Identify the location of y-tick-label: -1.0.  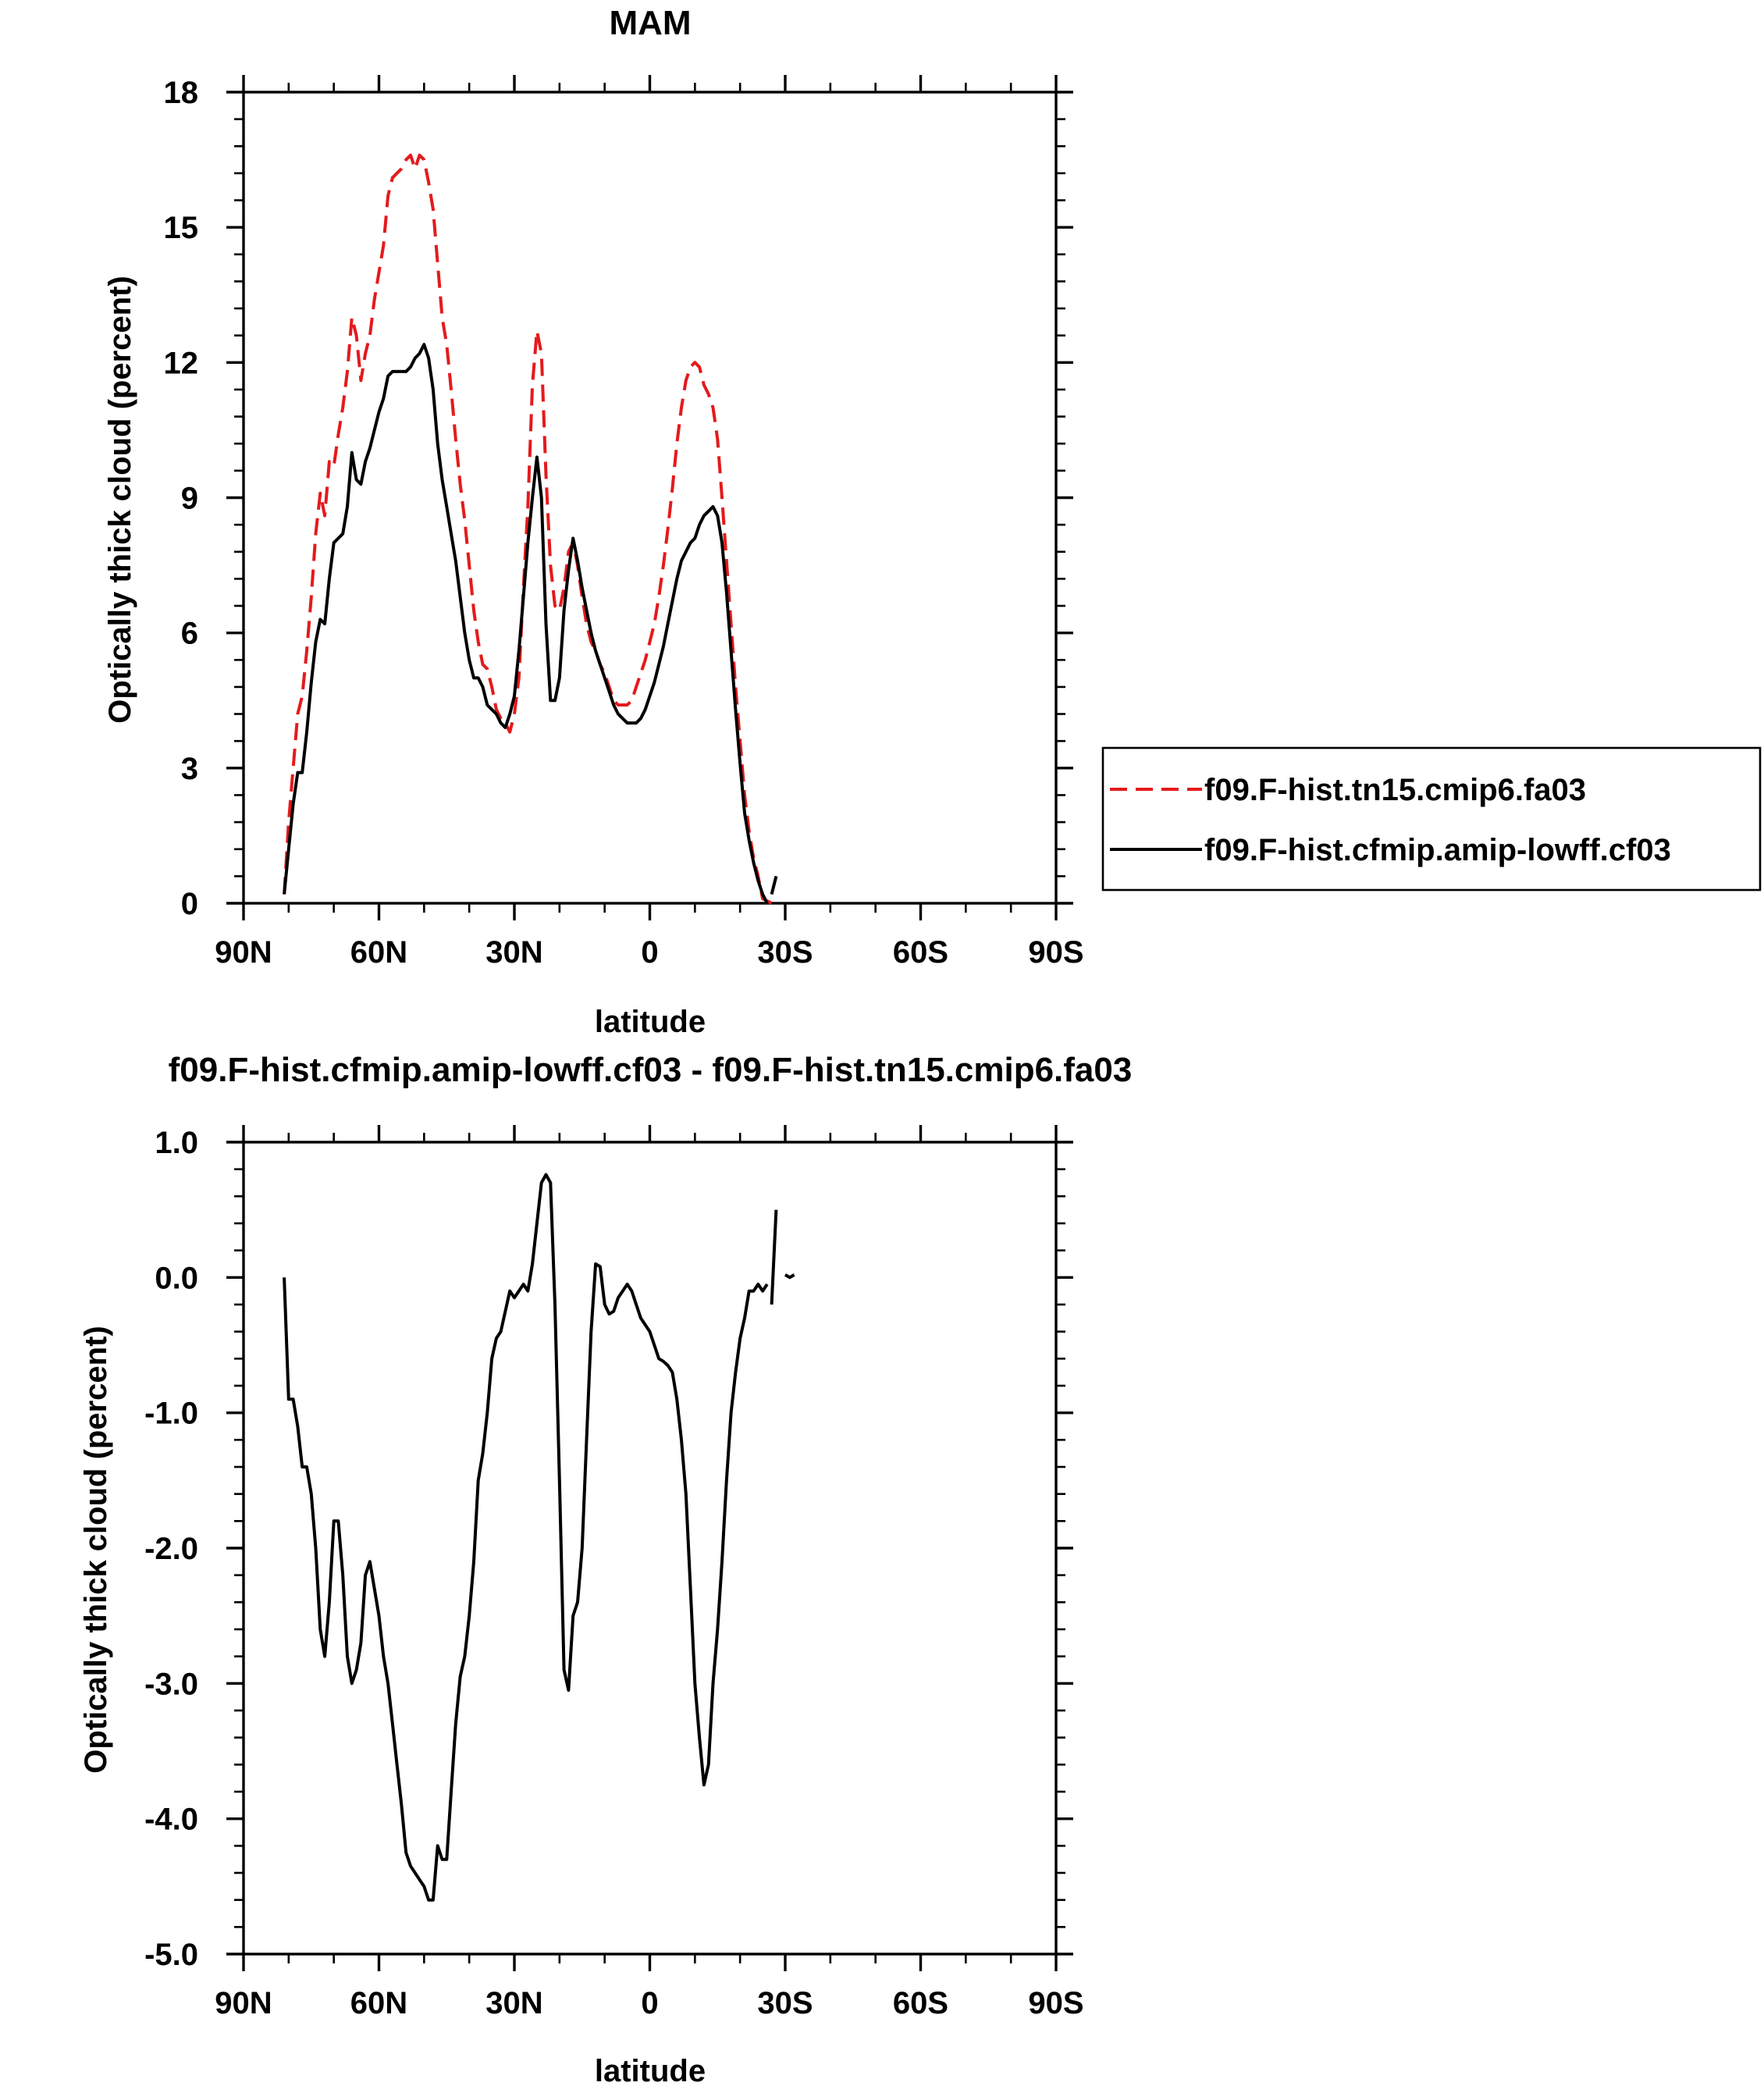
(171, 1414).